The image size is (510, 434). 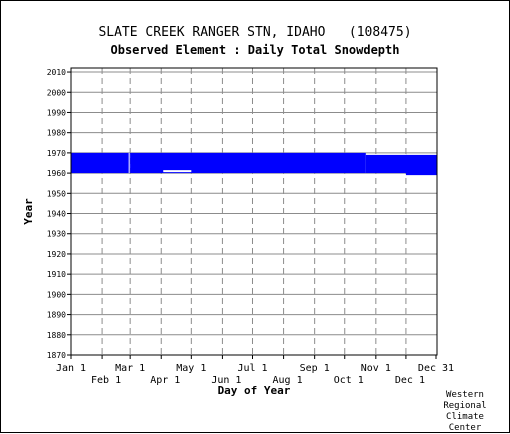 What do you see at coordinates (56, 153) in the screenshot?
I see `y-tick-label: 1970` at bounding box center [56, 153].